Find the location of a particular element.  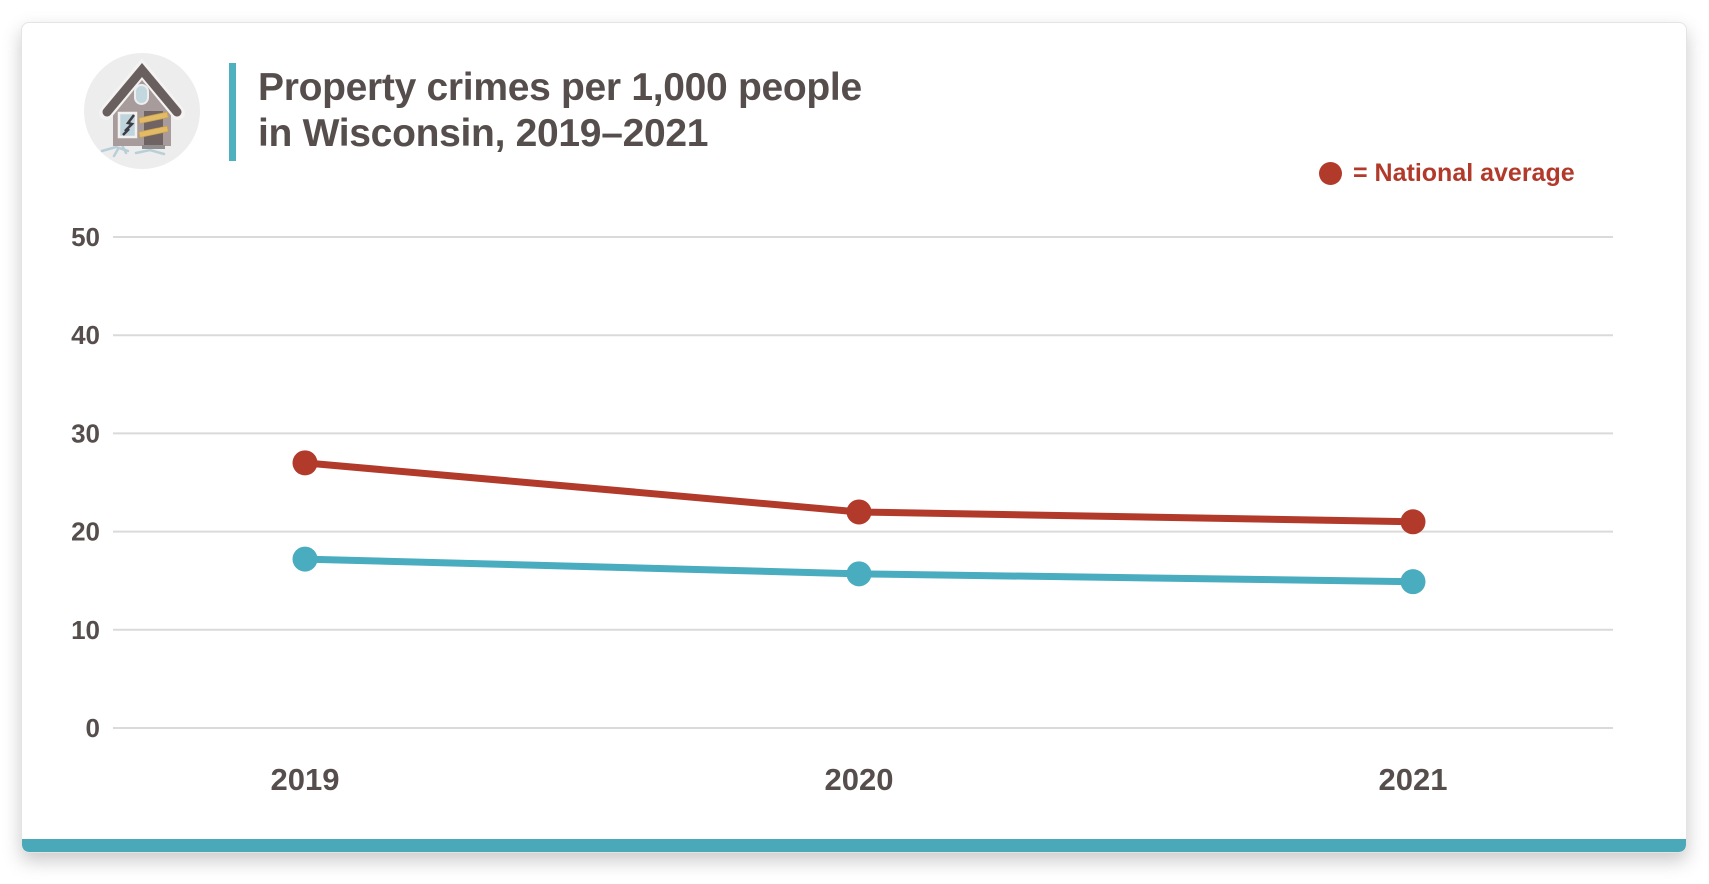

y-tick-label-10: 10 is located at coordinates (85, 630).